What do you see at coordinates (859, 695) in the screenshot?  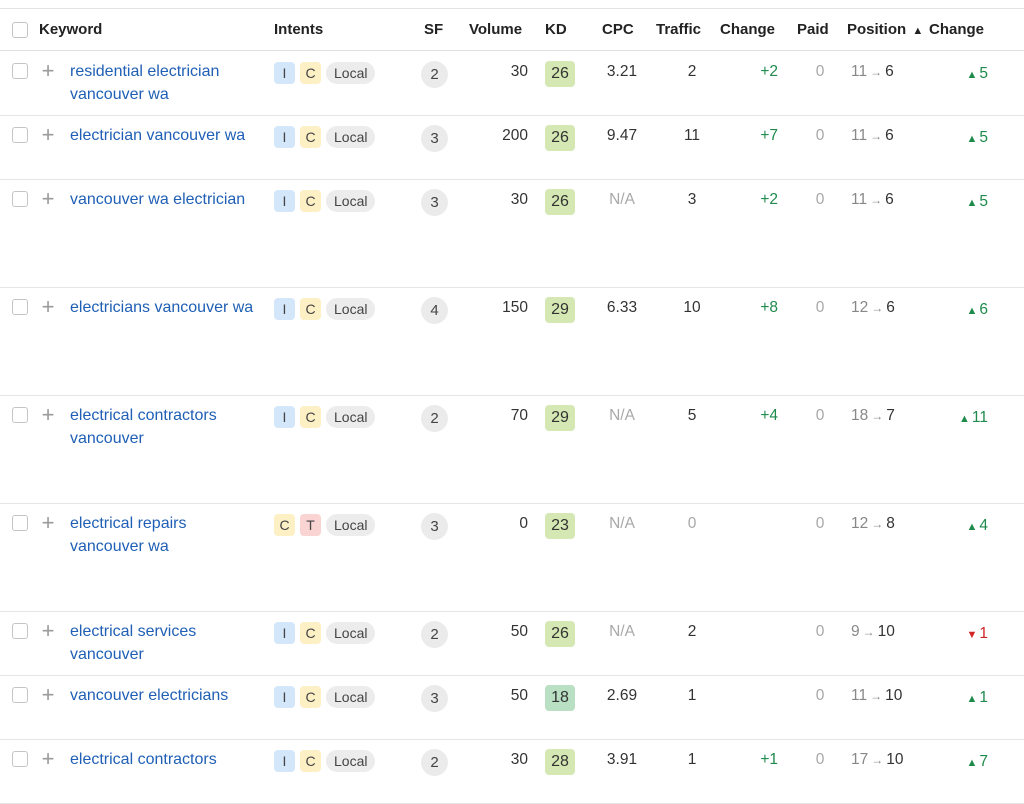 I see `position-from: 11` at bounding box center [859, 695].